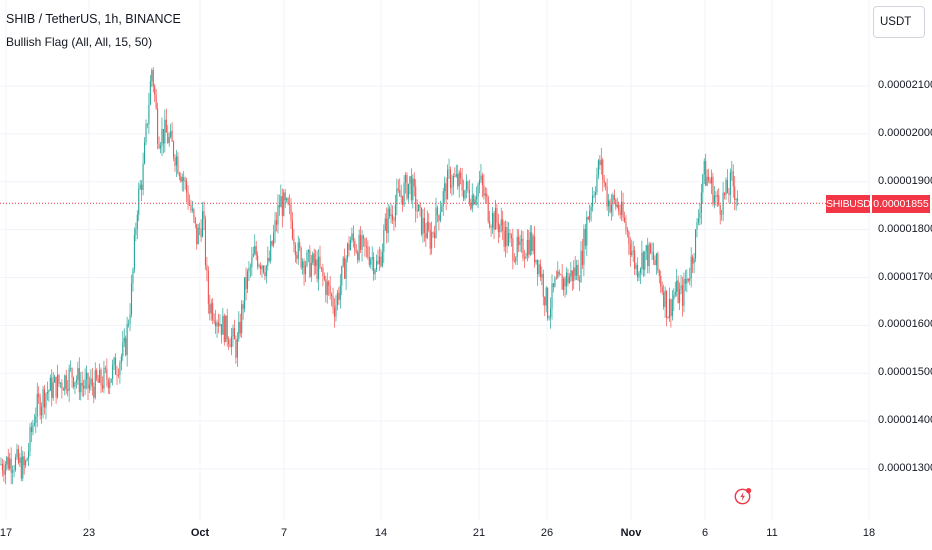  I want to click on price-label: 0.00001300, so click(905, 468).